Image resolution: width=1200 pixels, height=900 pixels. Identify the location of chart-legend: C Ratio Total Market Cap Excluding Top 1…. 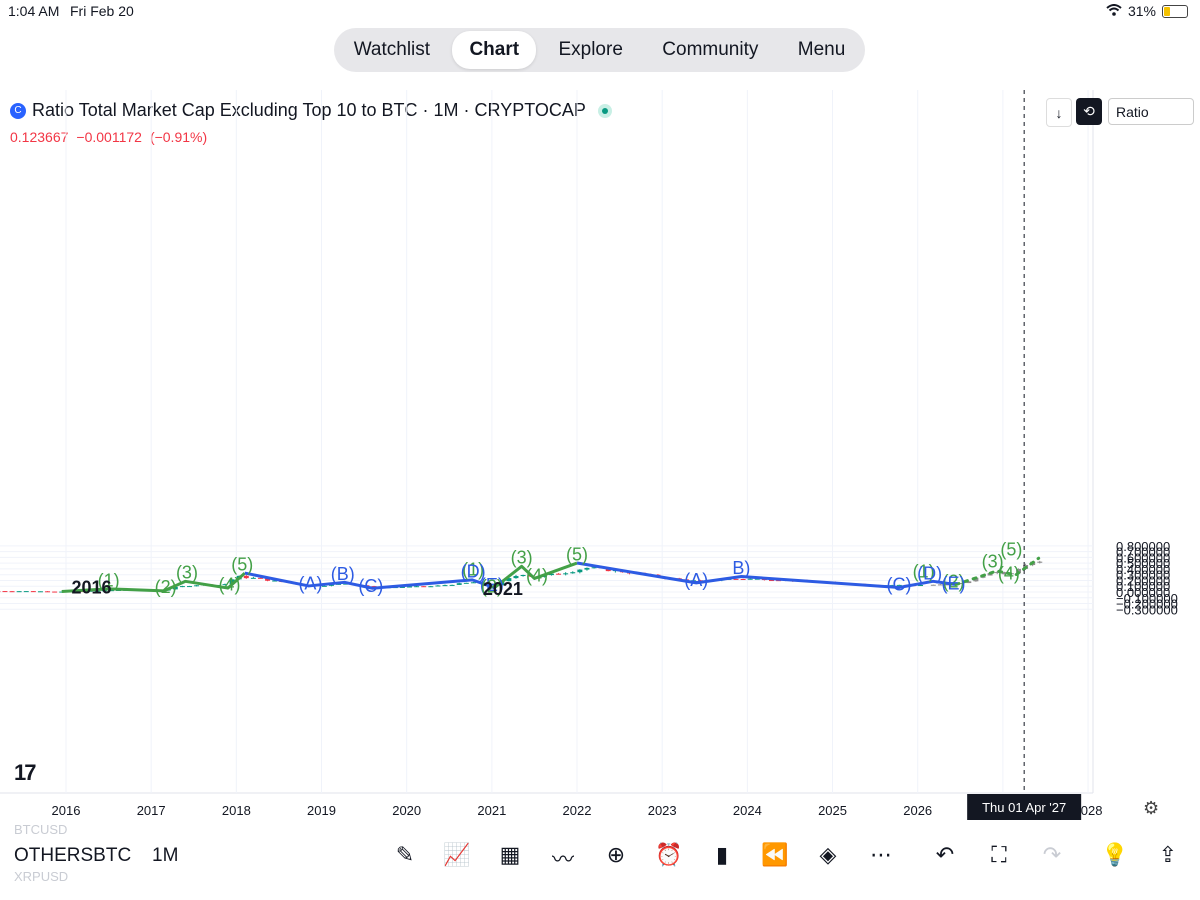
(311, 110).